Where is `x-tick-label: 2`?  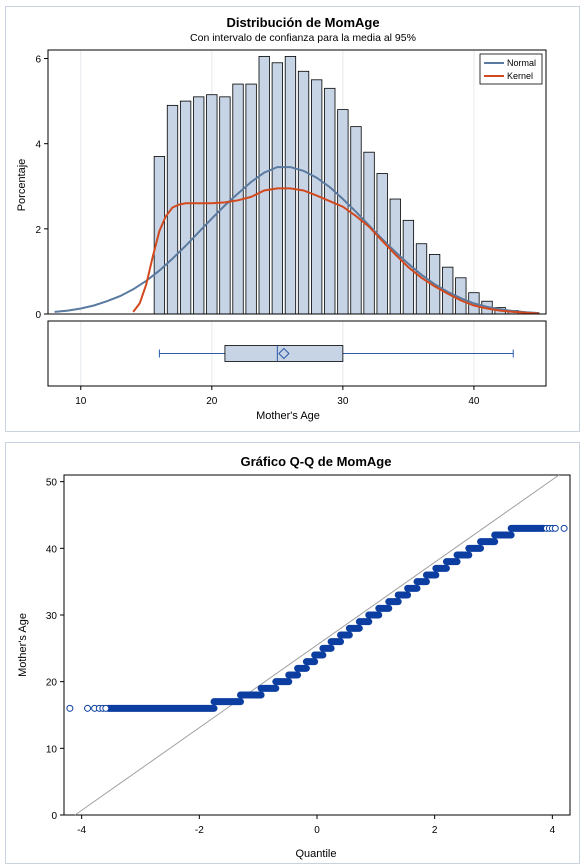 x-tick-label: 2 is located at coordinates (435, 830).